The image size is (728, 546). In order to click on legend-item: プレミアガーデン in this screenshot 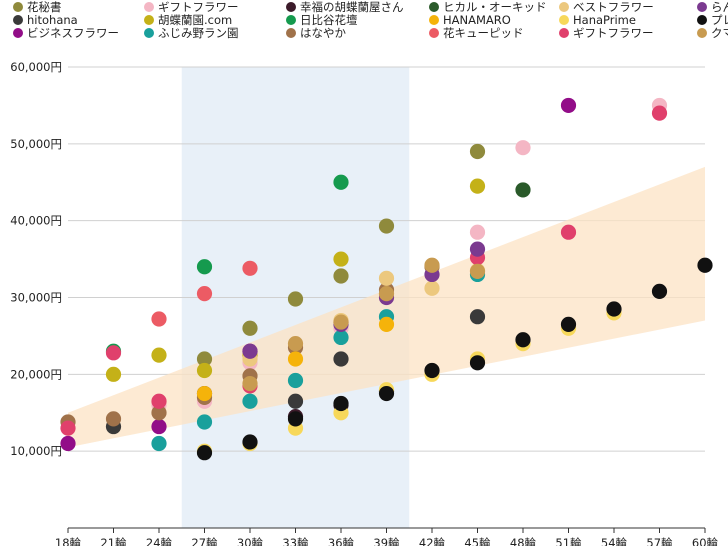, I will do `click(712, 20)`.